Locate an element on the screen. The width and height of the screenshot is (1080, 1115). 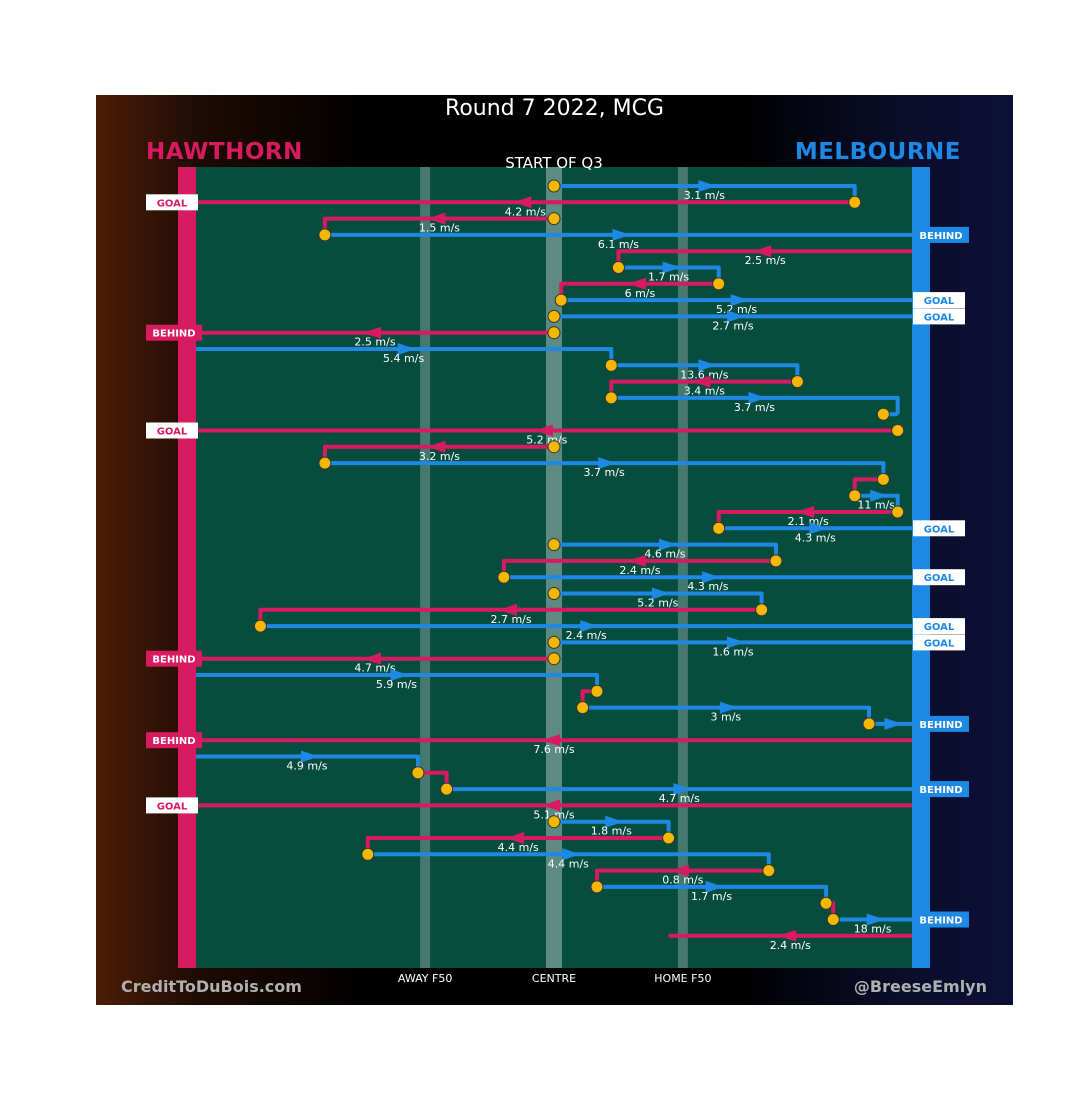
possession-chain: 2.7 m/s GOAL is located at coordinates (756, 320).